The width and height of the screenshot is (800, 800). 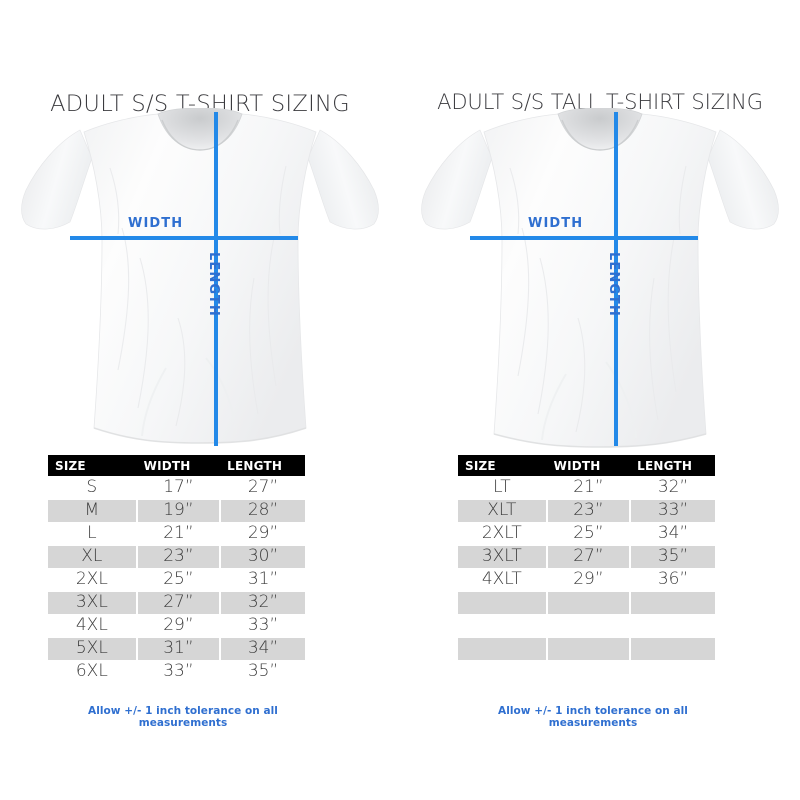 I want to click on table-row: XL 23” 30”, so click(x=176, y=557).